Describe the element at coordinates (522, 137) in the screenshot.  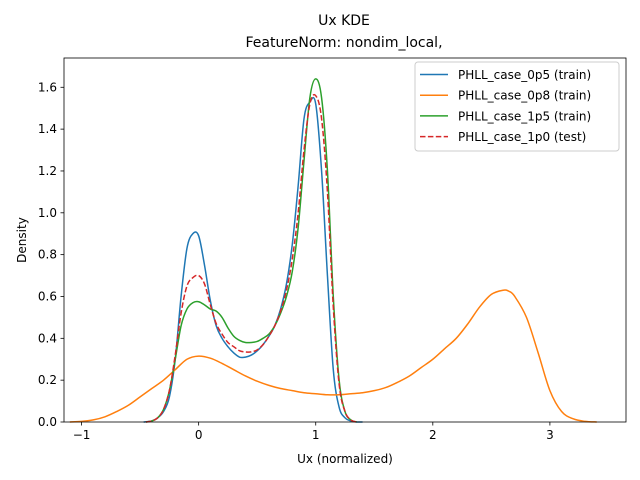
I see `legend-label-3: PHLL_case_1p0 (test)` at that location.